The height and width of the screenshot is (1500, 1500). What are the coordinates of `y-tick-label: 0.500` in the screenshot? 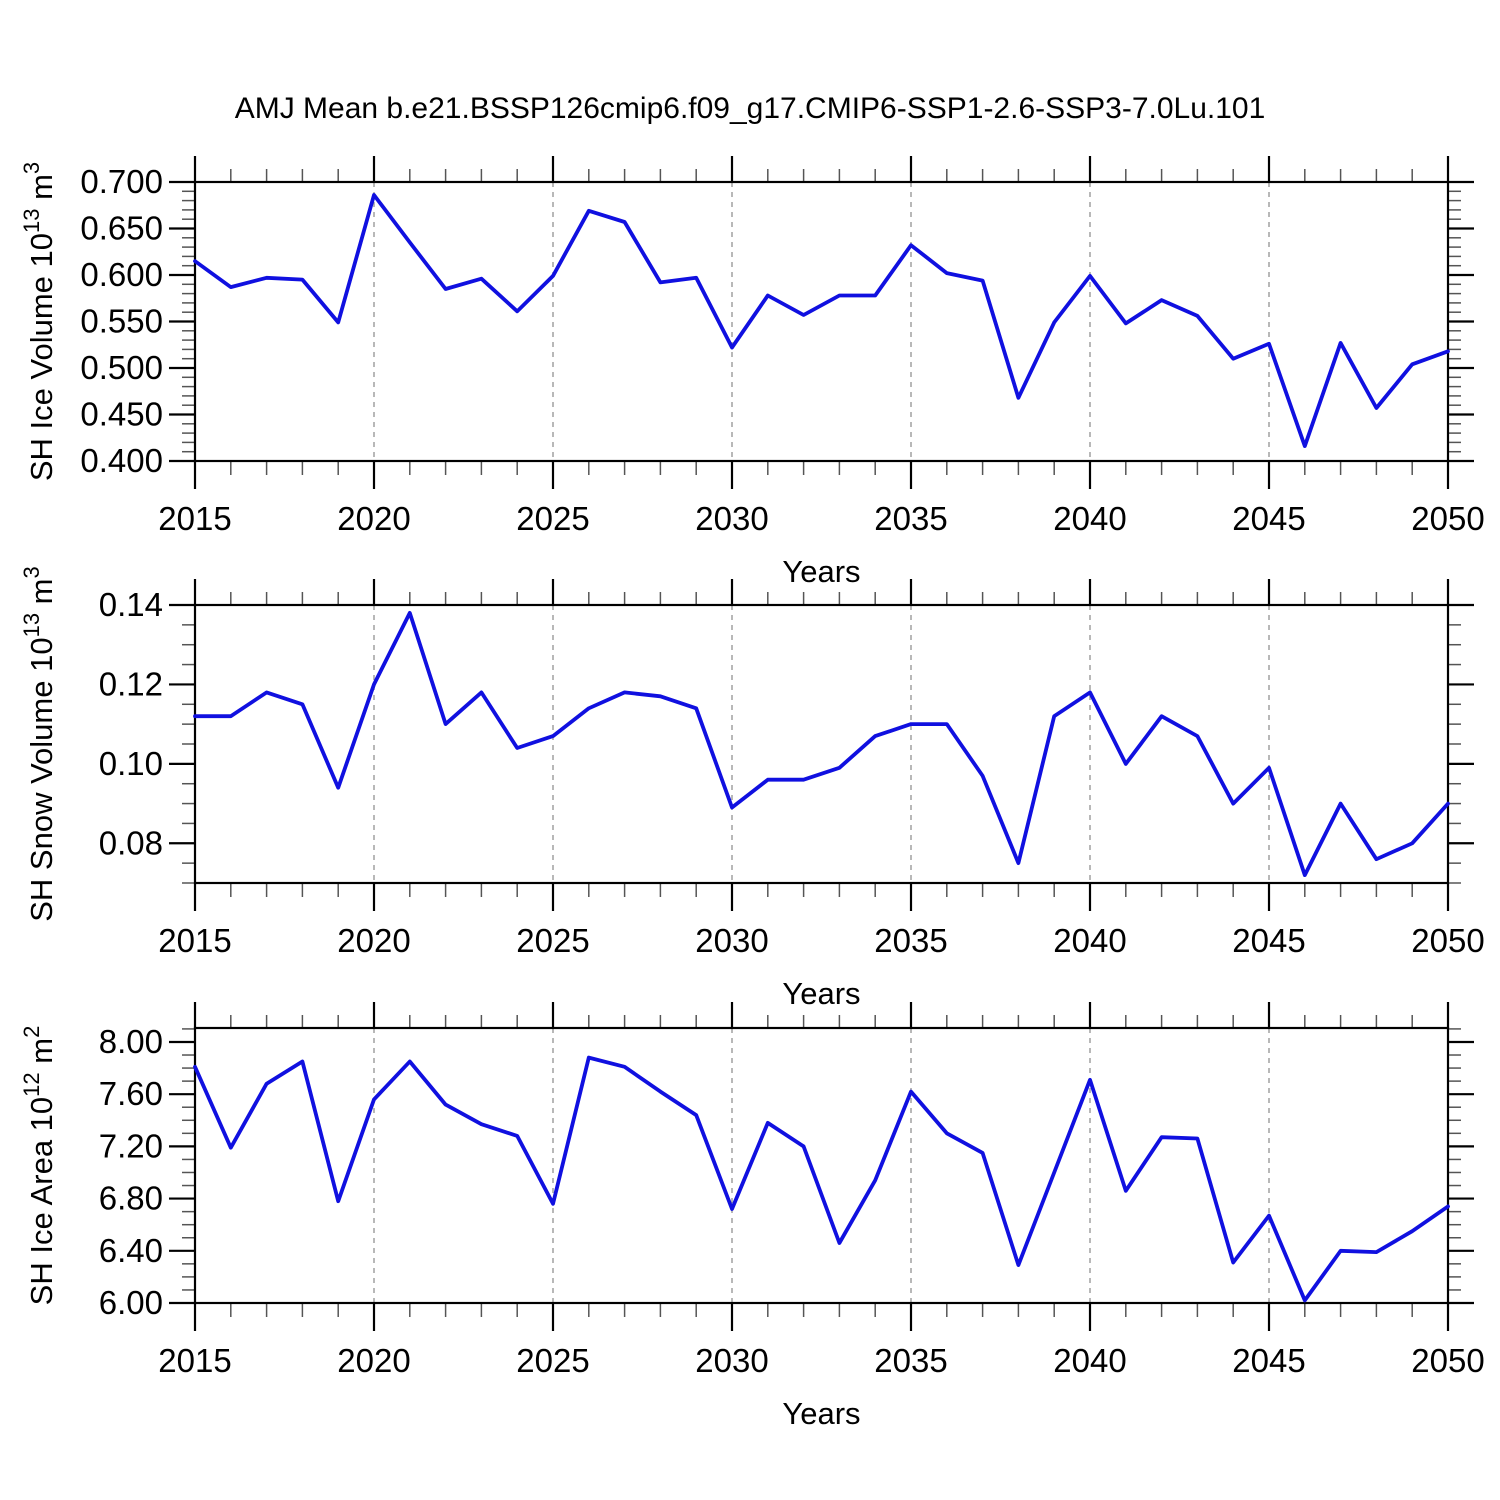 It's located at (121, 367).